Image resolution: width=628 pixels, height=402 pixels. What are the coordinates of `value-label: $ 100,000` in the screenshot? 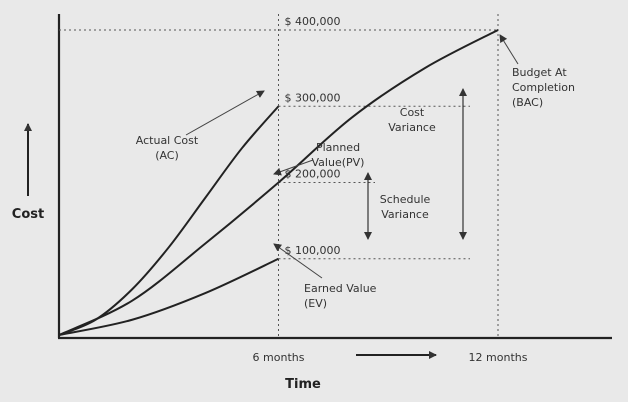 It's located at (313, 250).